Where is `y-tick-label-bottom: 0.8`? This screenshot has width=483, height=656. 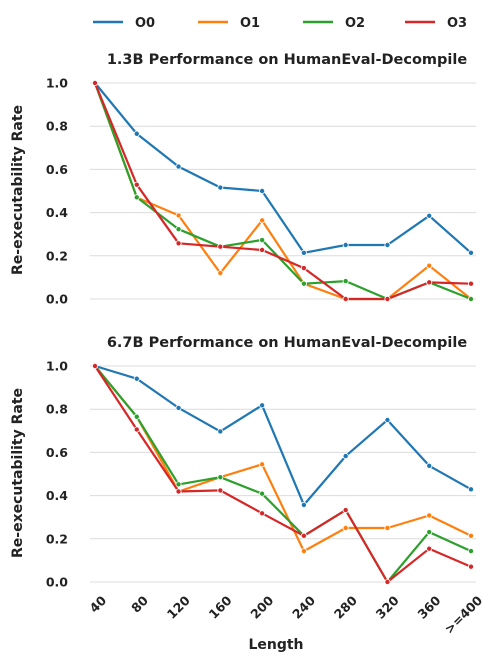 y-tick-label-bottom: 0.8 is located at coordinates (57, 409).